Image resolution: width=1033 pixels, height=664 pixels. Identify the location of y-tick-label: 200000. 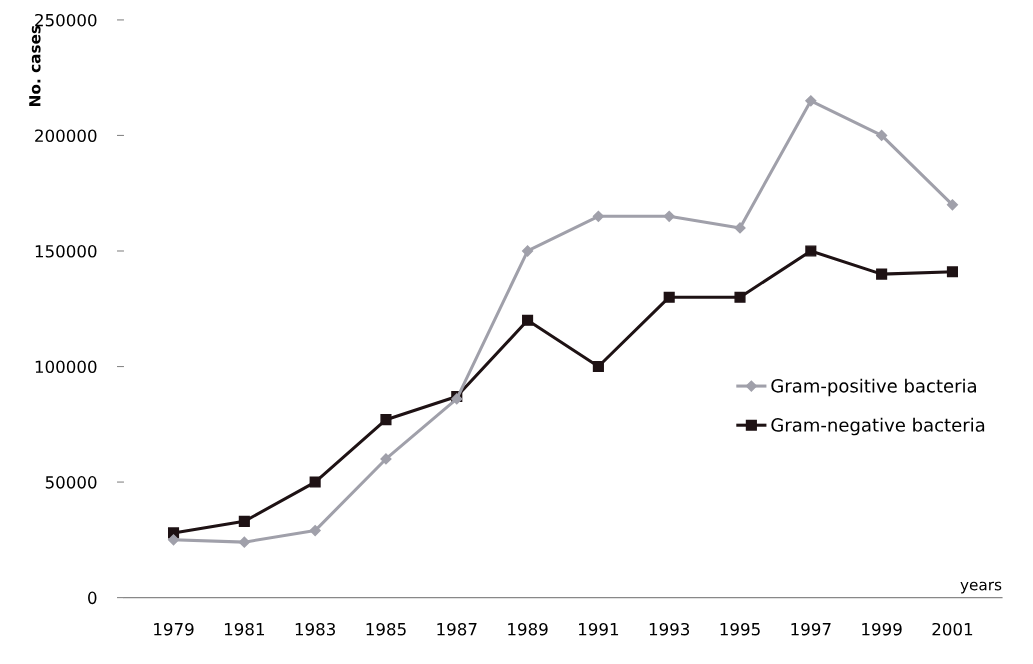
(66, 136).